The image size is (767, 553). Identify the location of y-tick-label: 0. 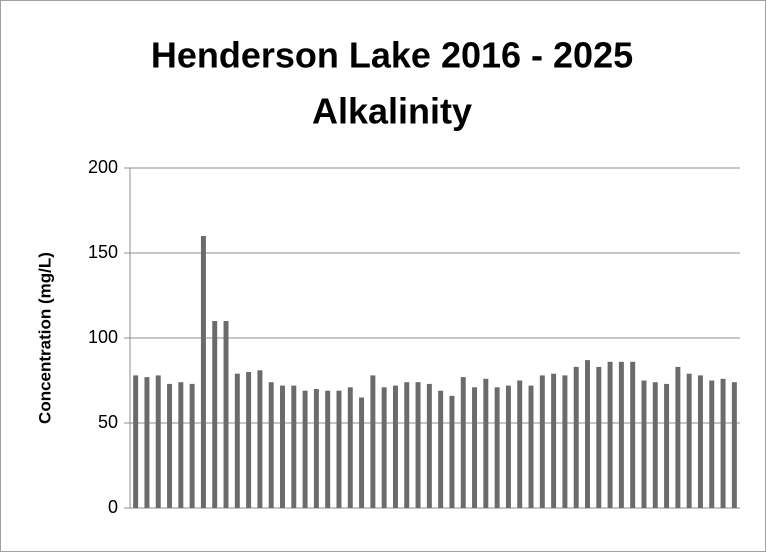
(113, 507).